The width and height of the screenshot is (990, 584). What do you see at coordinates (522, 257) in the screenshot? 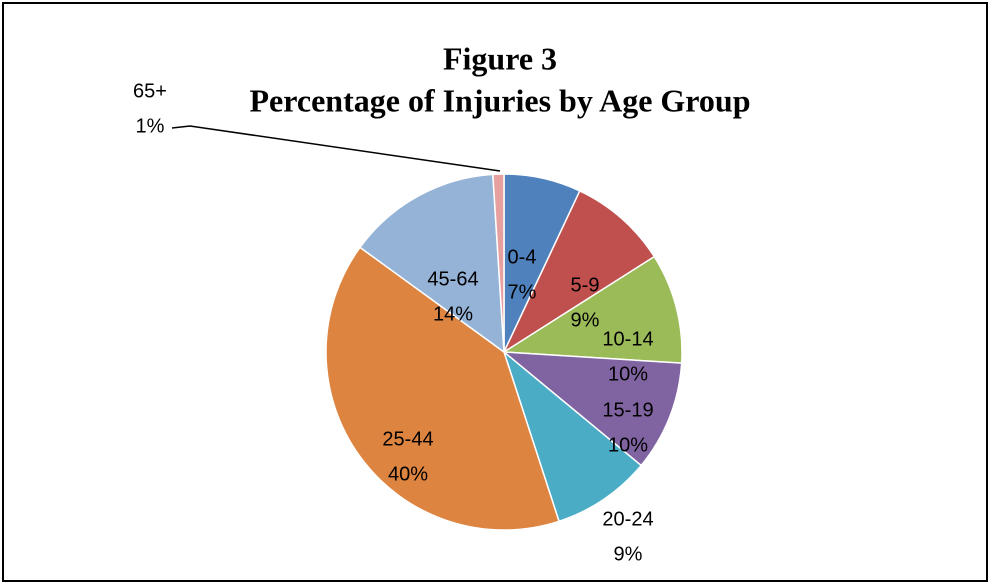
I see `category-label: 0-4` at bounding box center [522, 257].